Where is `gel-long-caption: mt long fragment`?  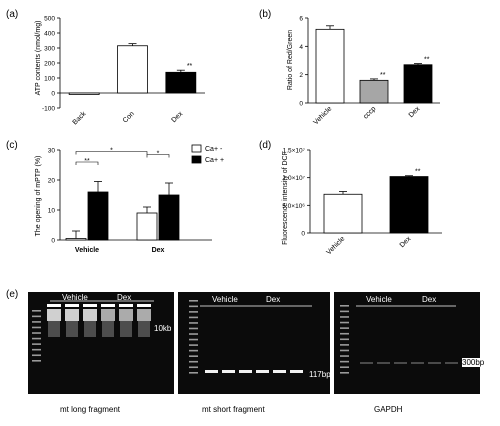
gel-long-caption: mt long fragment is located at coordinates (90, 409).